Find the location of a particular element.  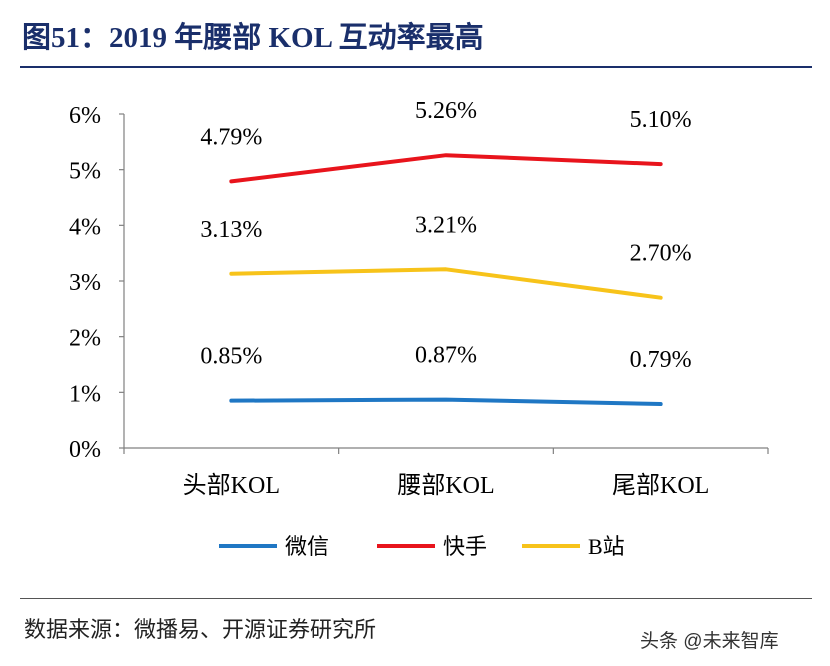

x-tick-label: 腰部KOL is located at coordinates (445, 485).